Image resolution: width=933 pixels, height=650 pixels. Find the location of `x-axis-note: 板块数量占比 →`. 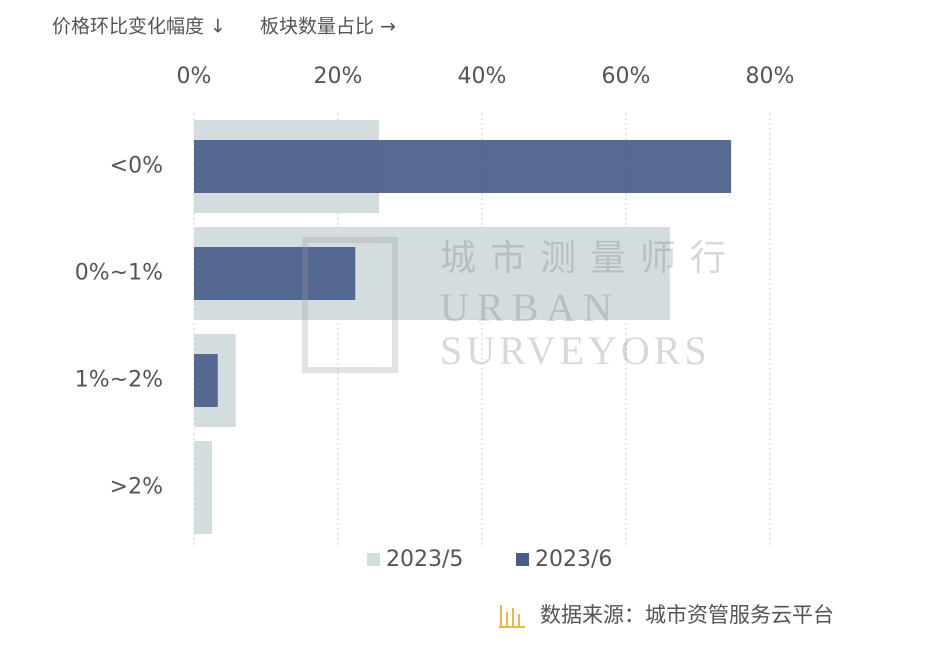

x-axis-note: 板块数量占比 → is located at coordinates (328, 27).